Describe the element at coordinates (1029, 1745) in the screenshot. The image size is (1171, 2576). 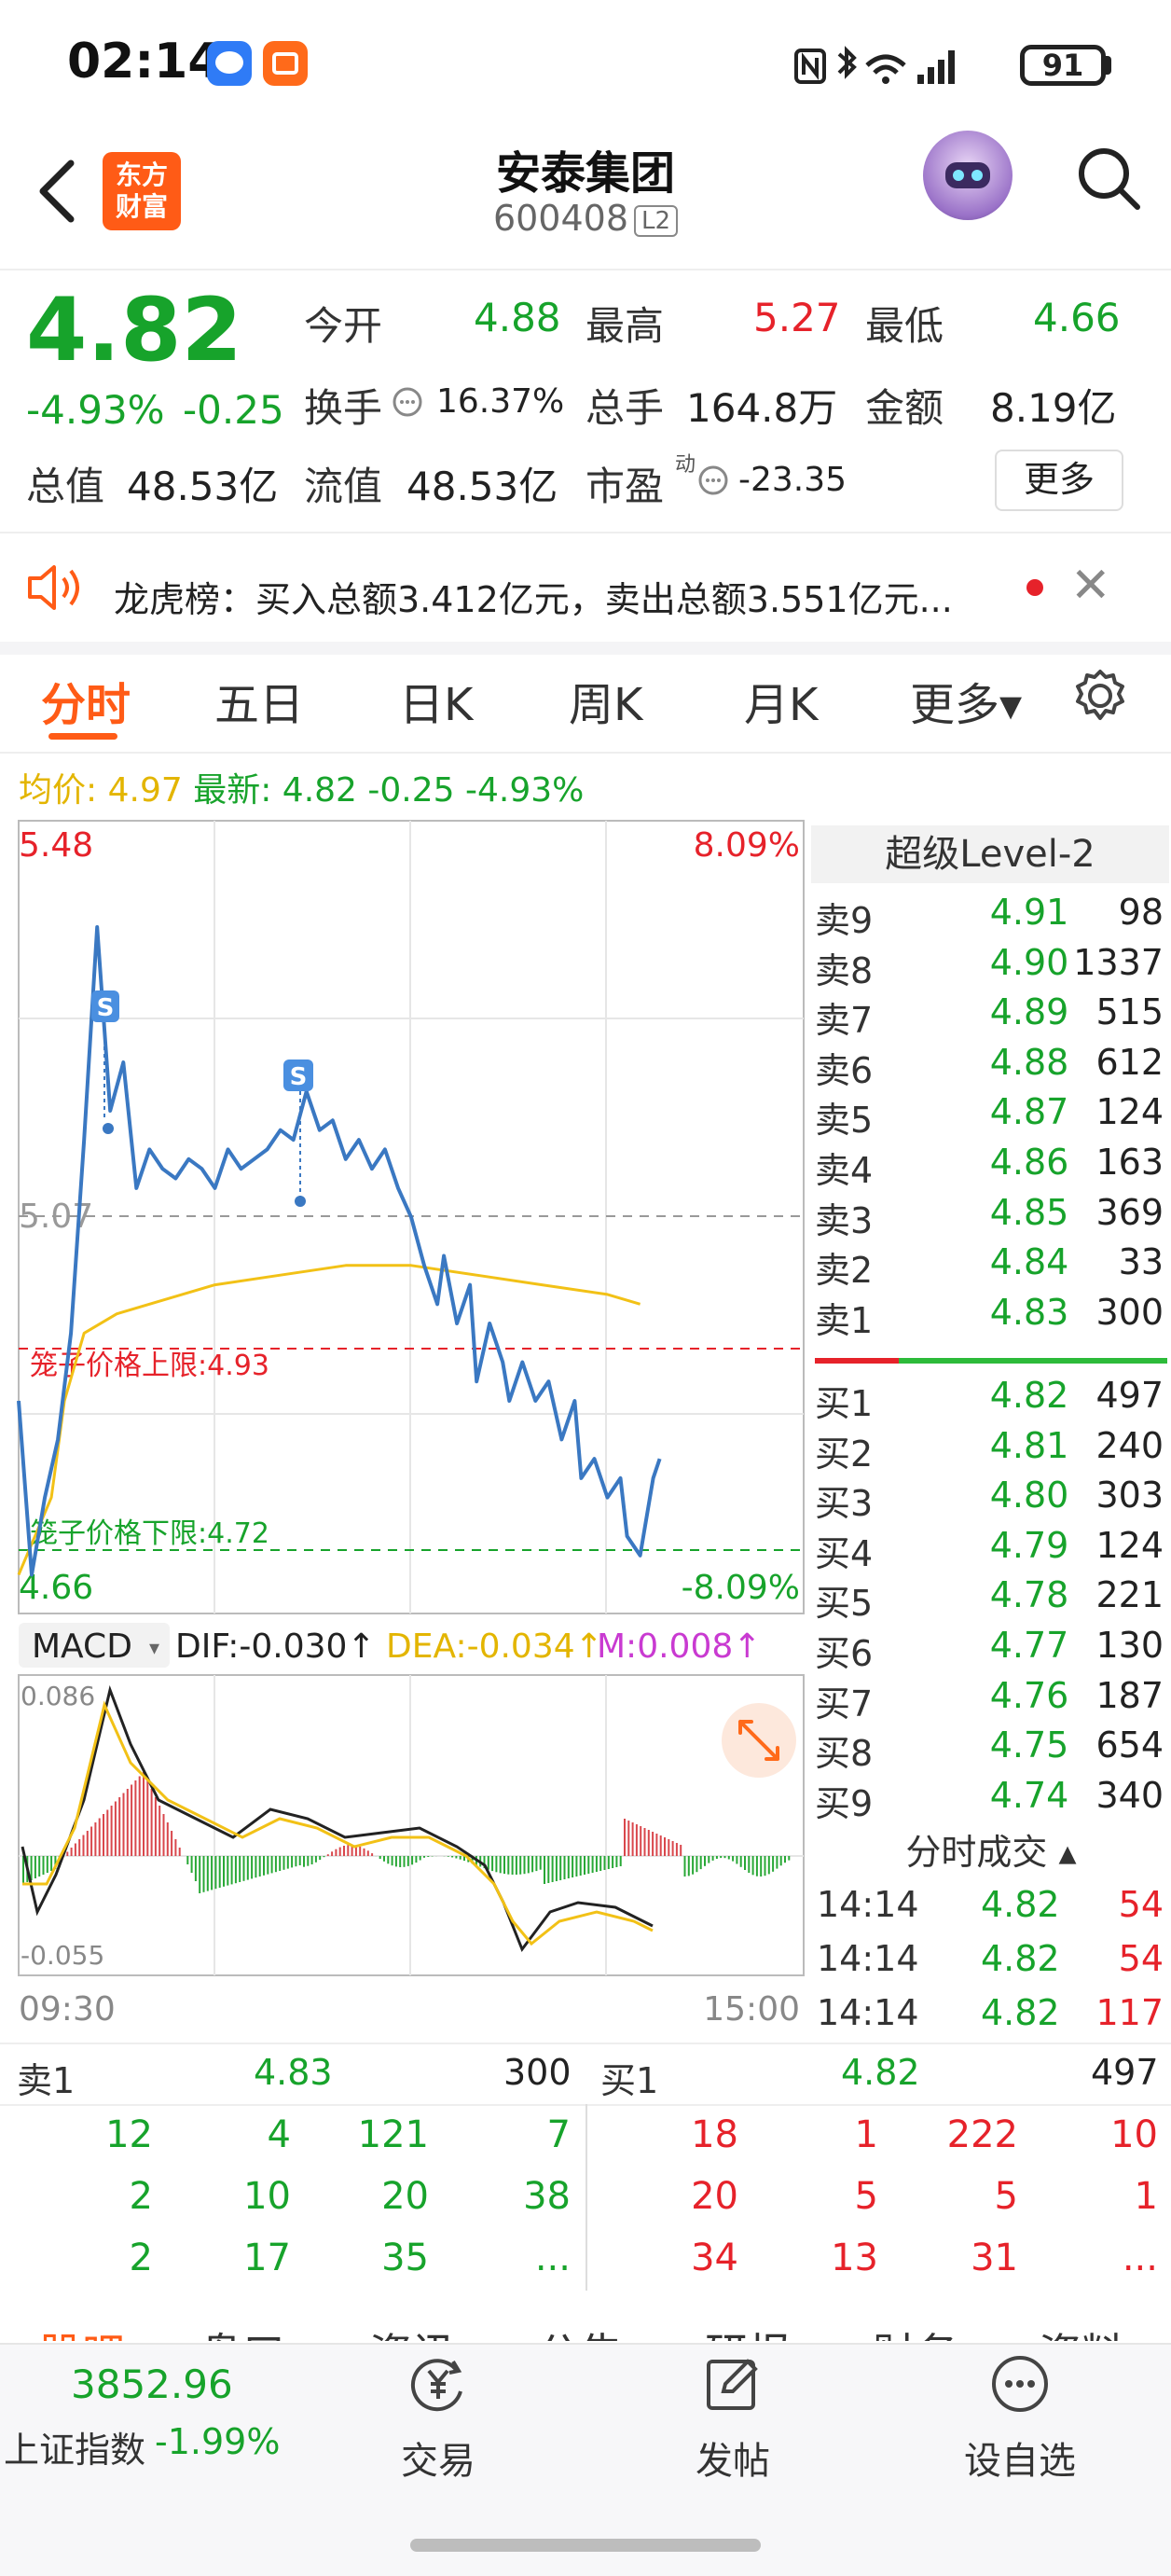
I see `order-book-cell: 4.75` at that location.